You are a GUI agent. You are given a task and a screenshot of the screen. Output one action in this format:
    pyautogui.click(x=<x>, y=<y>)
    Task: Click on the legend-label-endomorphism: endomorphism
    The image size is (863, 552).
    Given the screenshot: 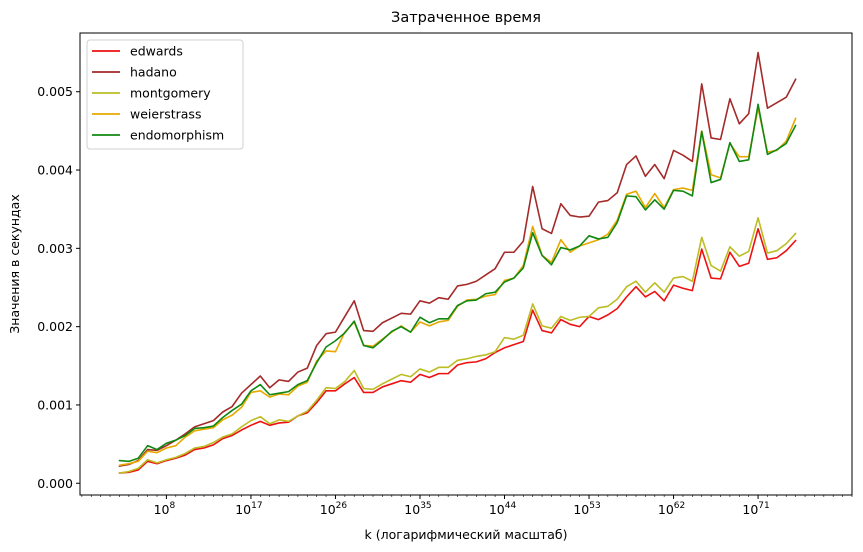 What is the action you would take?
    pyautogui.click(x=177, y=135)
    